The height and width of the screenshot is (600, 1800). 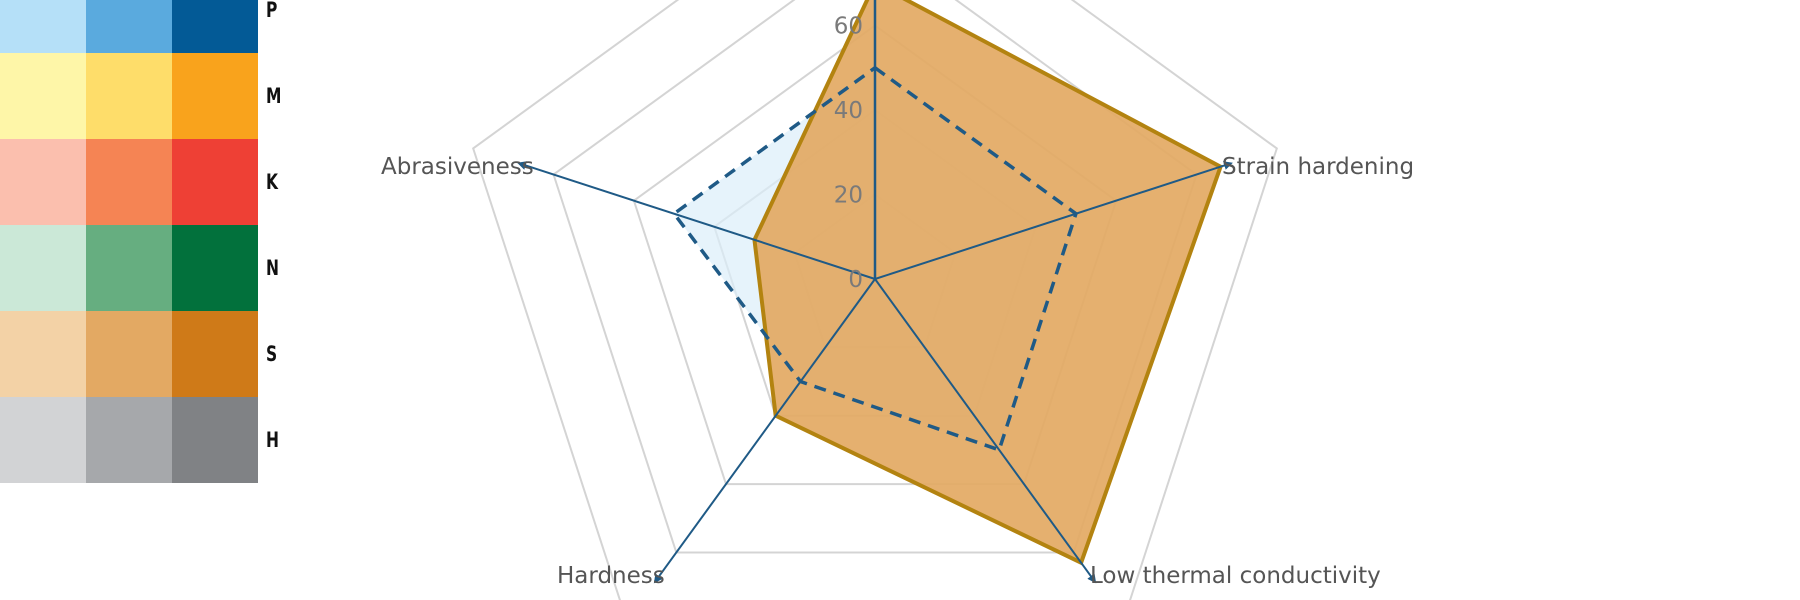 What do you see at coordinates (848, 154) in the screenshot?
I see `radar-tick-labels: 020406080` at bounding box center [848, 154].